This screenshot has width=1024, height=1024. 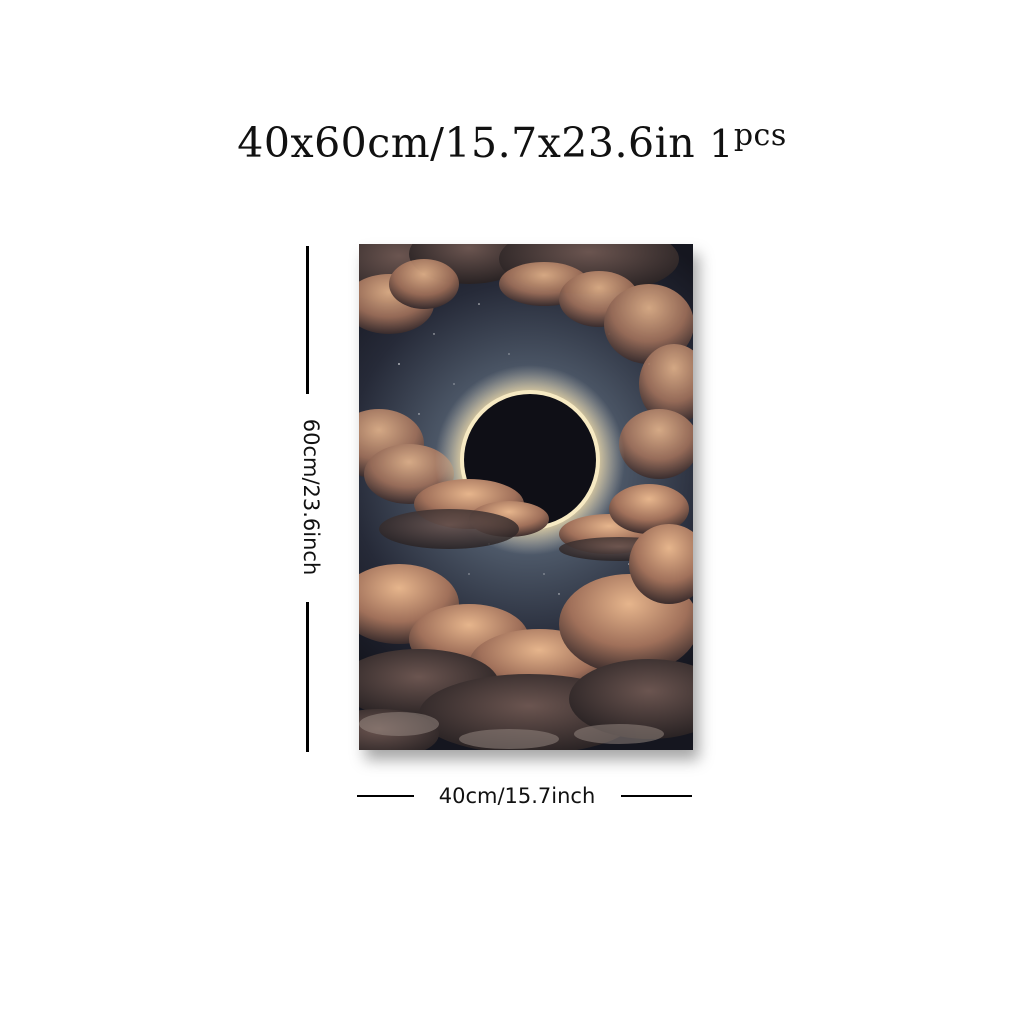 I want to click on product-size-title: 40x60cm/15.7x23.6in 1pcs, so click(x=512, y=142).